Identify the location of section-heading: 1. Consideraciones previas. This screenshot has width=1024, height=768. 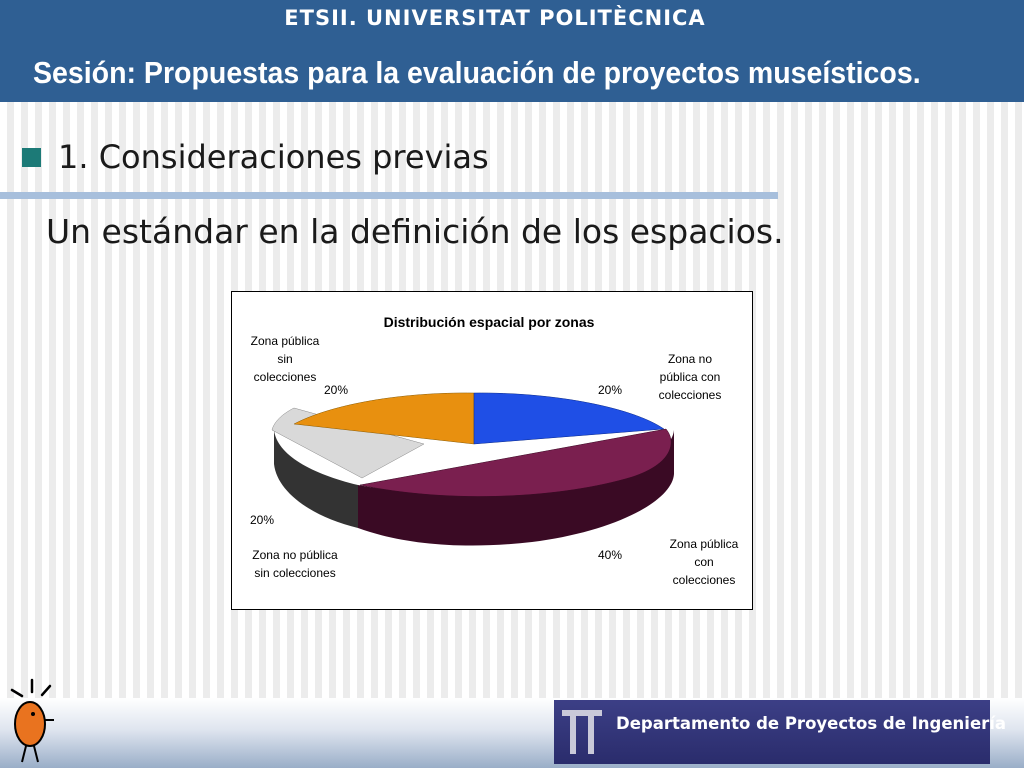
(273, 157).